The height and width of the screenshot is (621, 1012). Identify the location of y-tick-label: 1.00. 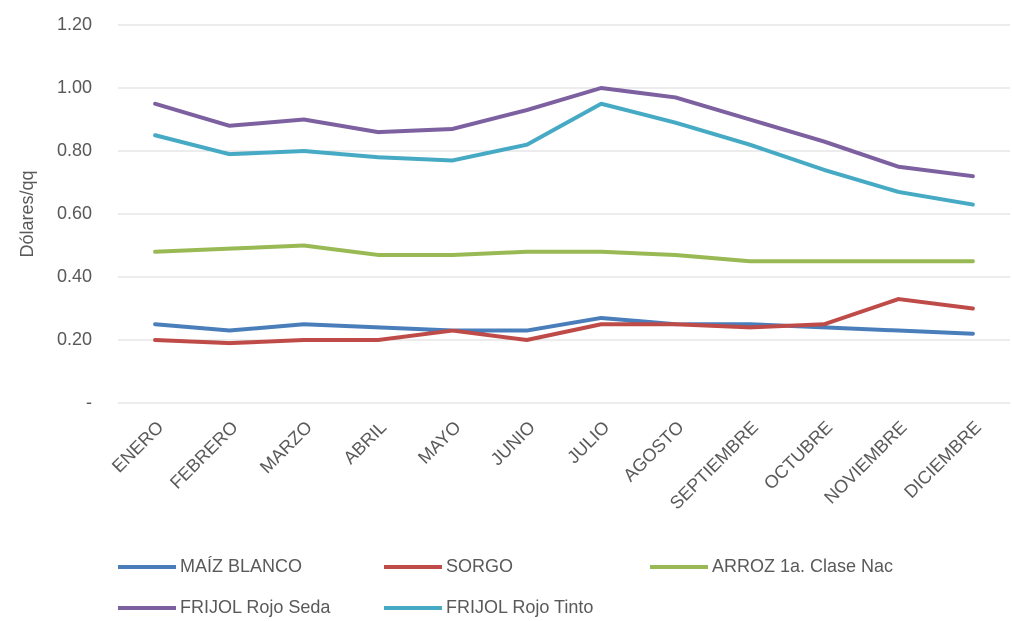
(74, 87).